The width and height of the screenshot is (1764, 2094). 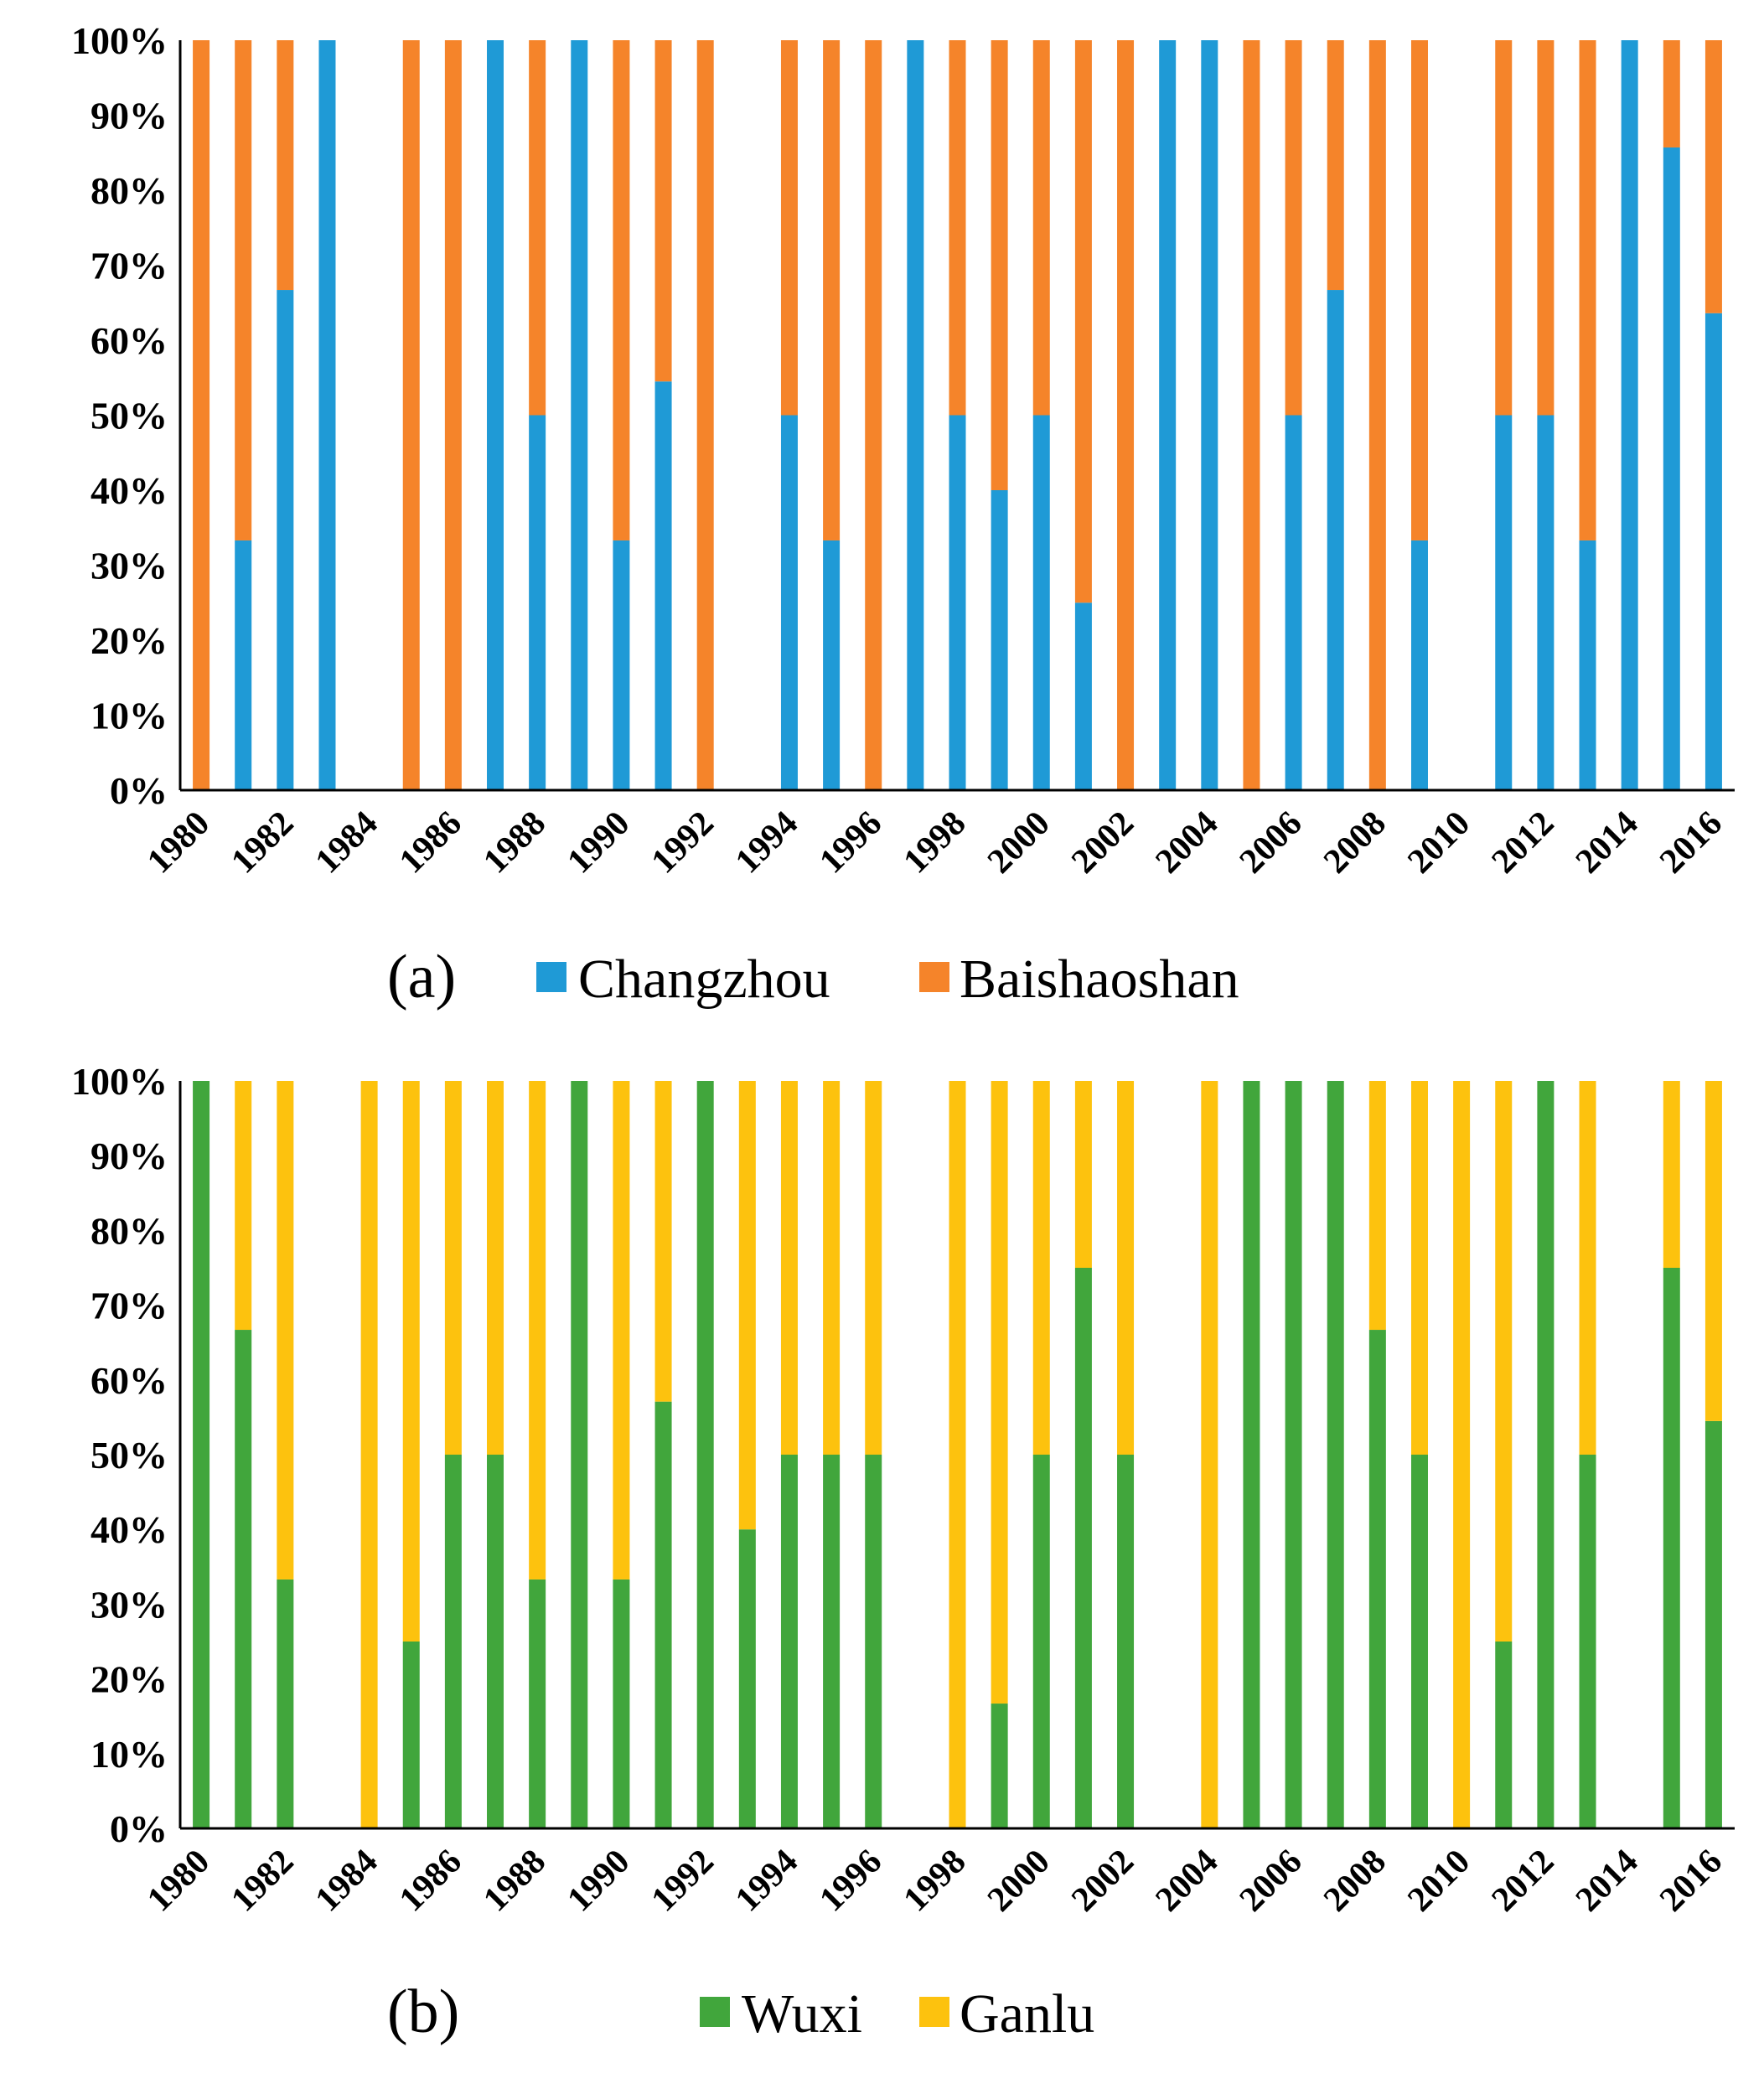 I want to click on bar-wuxi-2008, so click(x=1377, y=1579).